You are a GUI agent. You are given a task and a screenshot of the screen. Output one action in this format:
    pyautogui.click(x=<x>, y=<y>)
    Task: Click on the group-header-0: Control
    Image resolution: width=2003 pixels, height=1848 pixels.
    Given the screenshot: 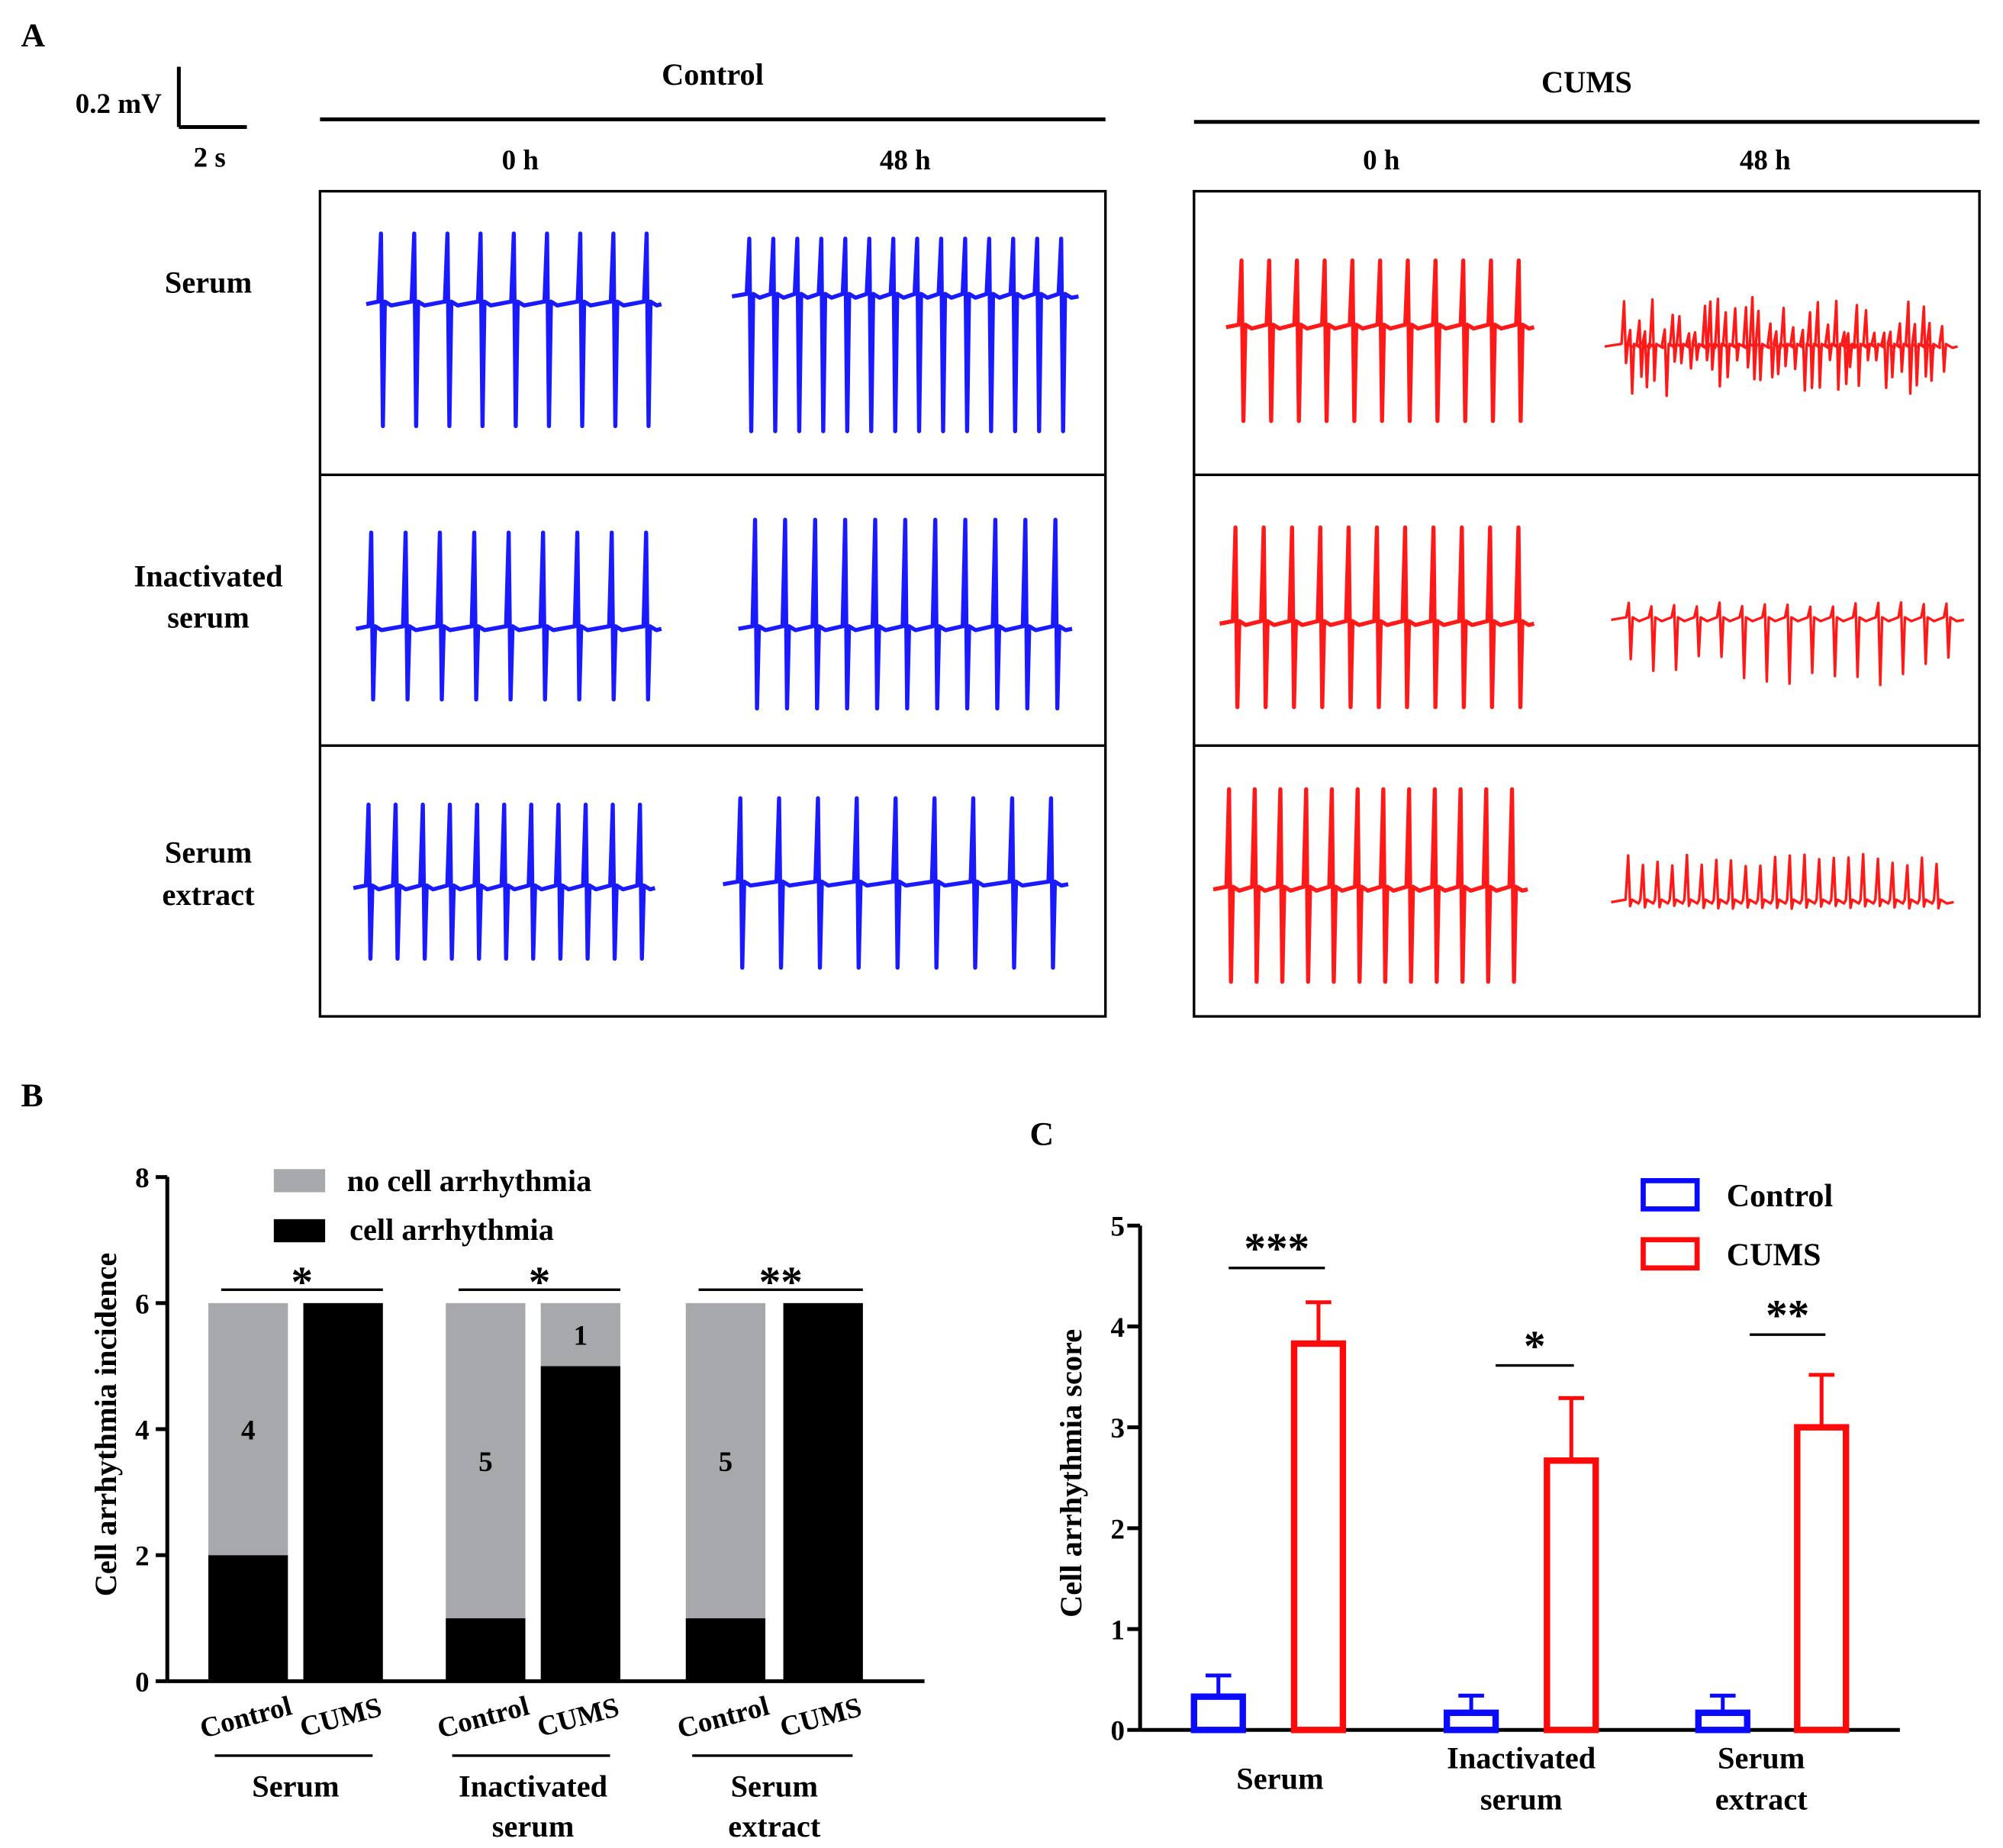 What is the action you would take?
    pyautogui.click(x=713, y=74)
    